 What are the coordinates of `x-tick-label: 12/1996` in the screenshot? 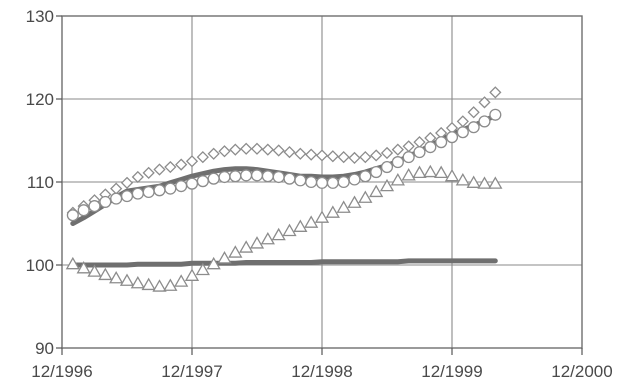 It's located at (61, 371).